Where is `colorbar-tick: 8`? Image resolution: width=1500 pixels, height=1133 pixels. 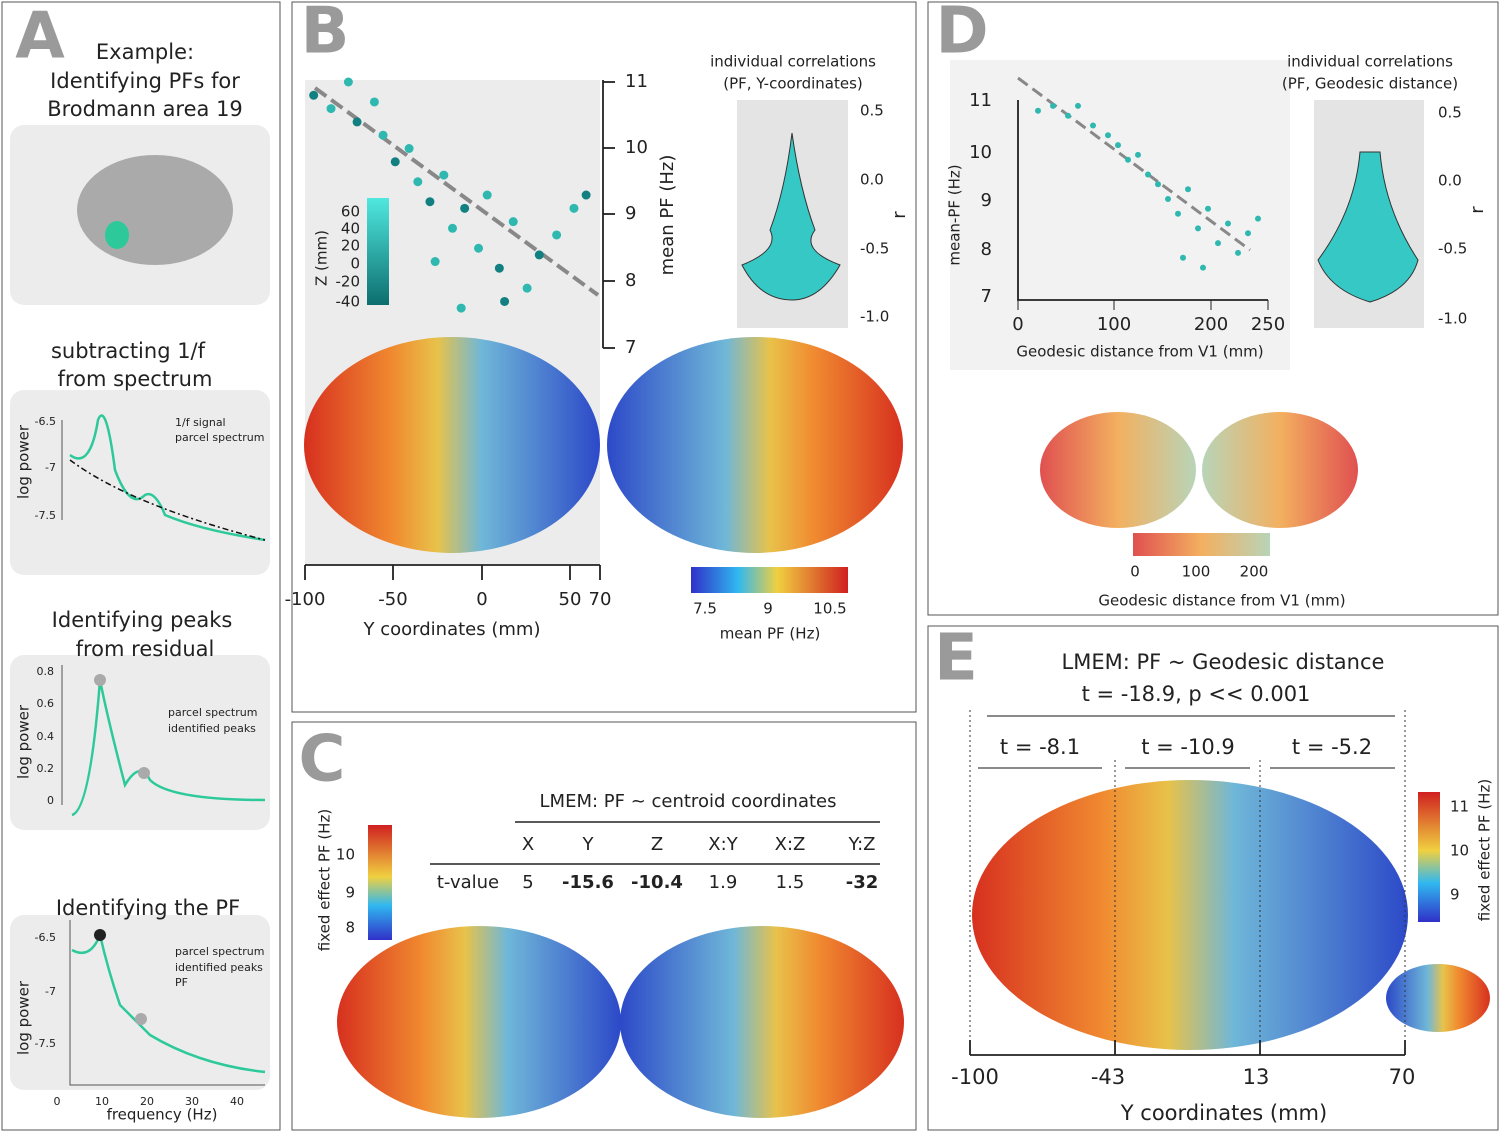
colorbar-tick: 8 is located at coordinates (350, 928).